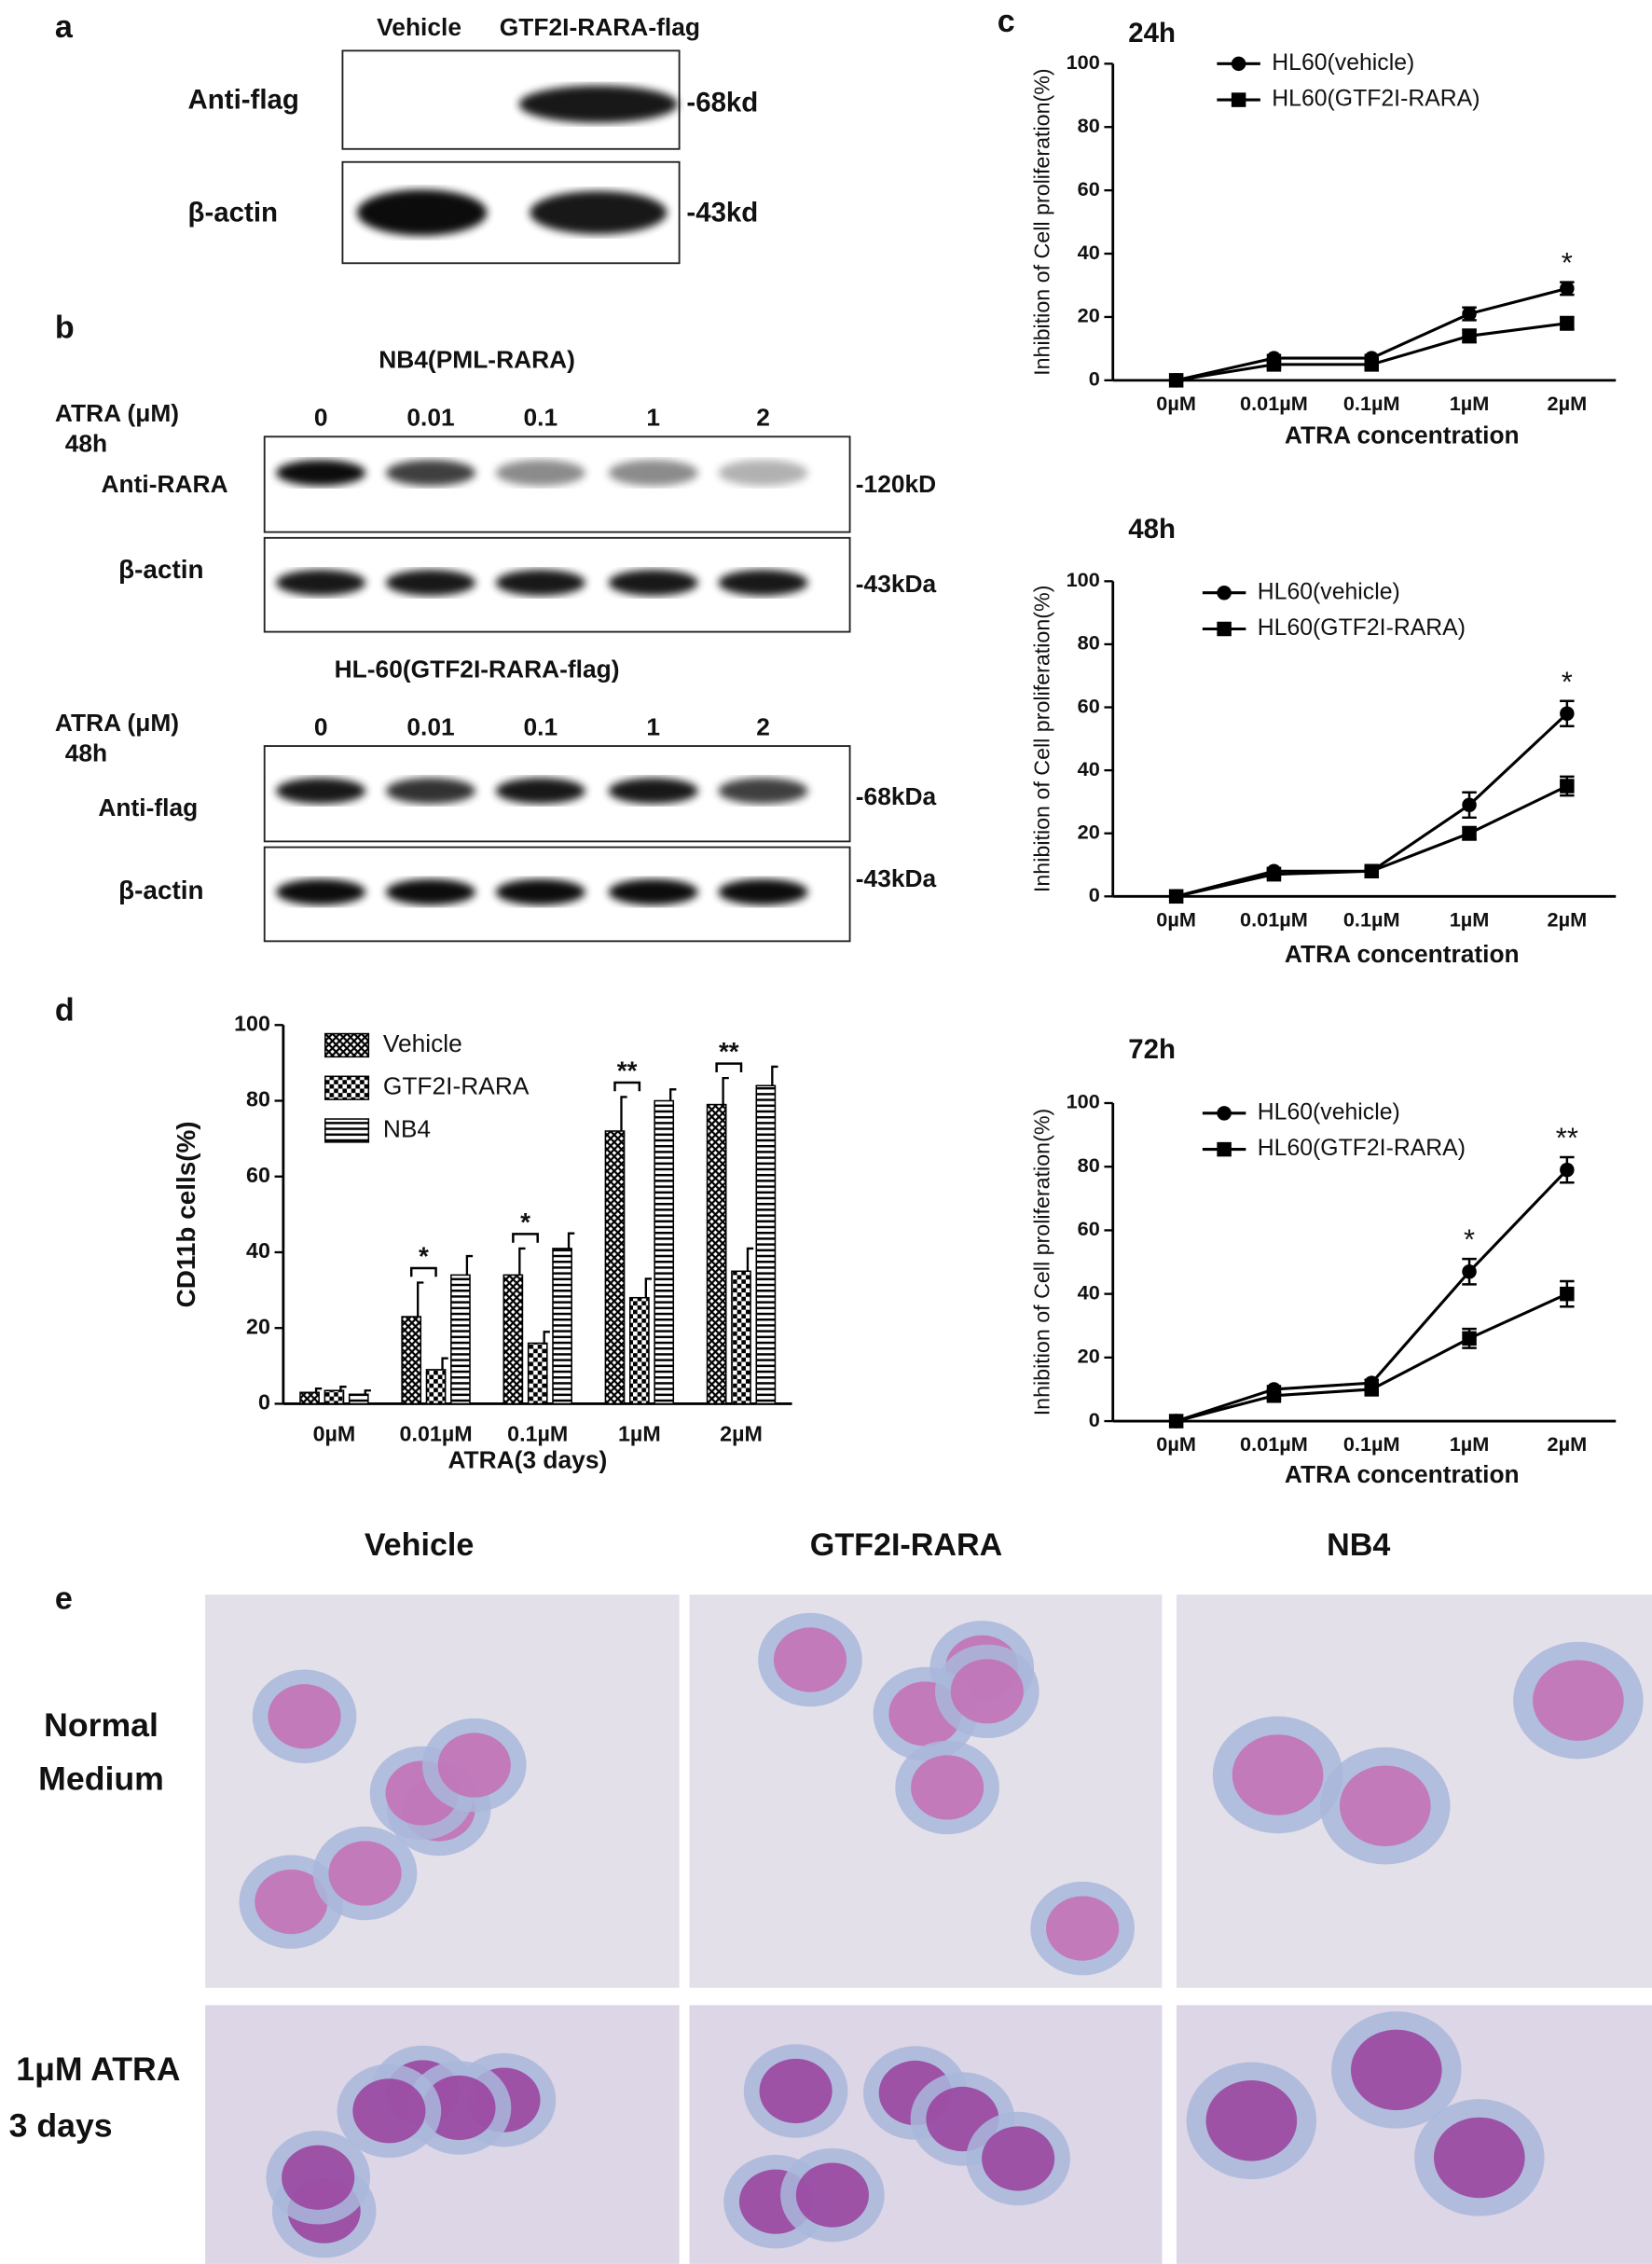 This screenshot has height=2264, width=1652. What do you see at coordinates (1089, 126) in the screenshot?
I see `y-tick-label: 80` at bounding box center [1089, 126].